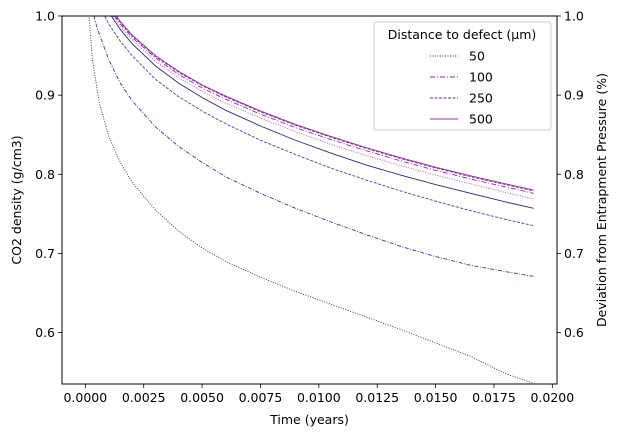 The width and height of the screenshot is (618, 438). I want to click on x-tick-label: 0.0025, so click(144, 397).